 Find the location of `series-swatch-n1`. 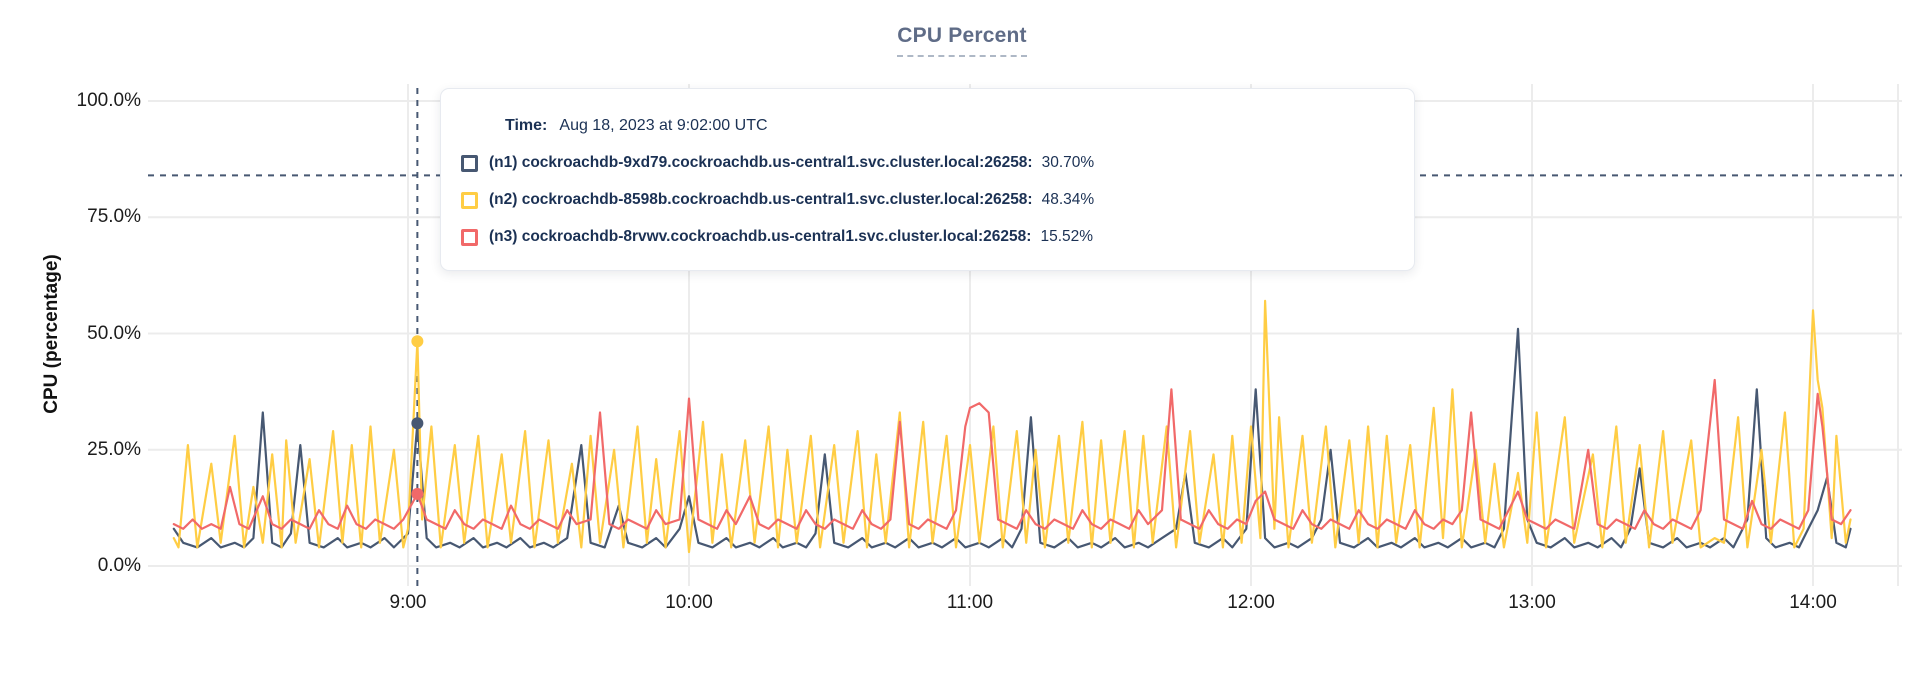

series-swatch-n1 is located at coordinates (469, 163).